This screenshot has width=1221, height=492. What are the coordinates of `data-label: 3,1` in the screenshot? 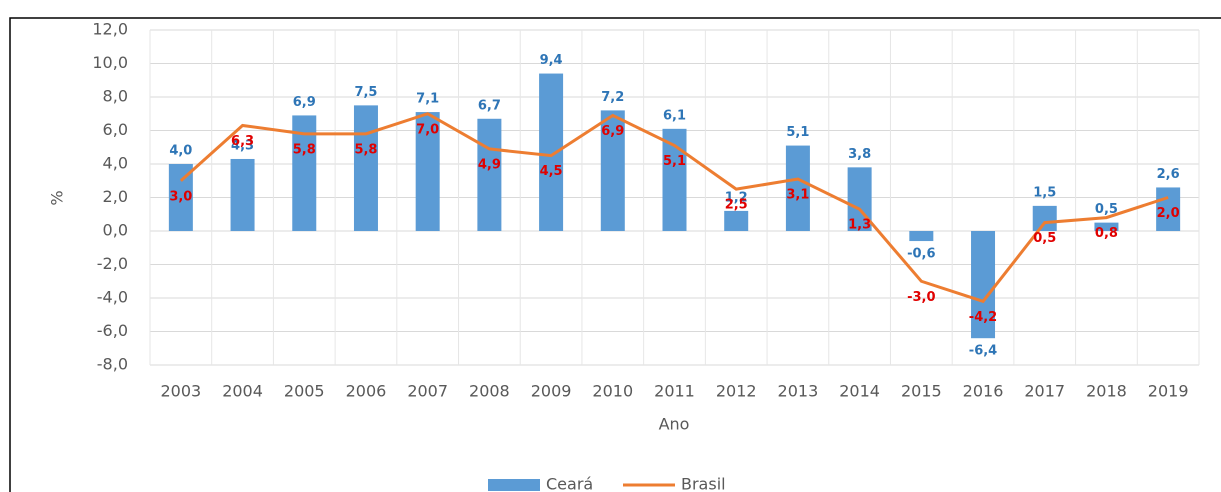 It's located at (797, 195).